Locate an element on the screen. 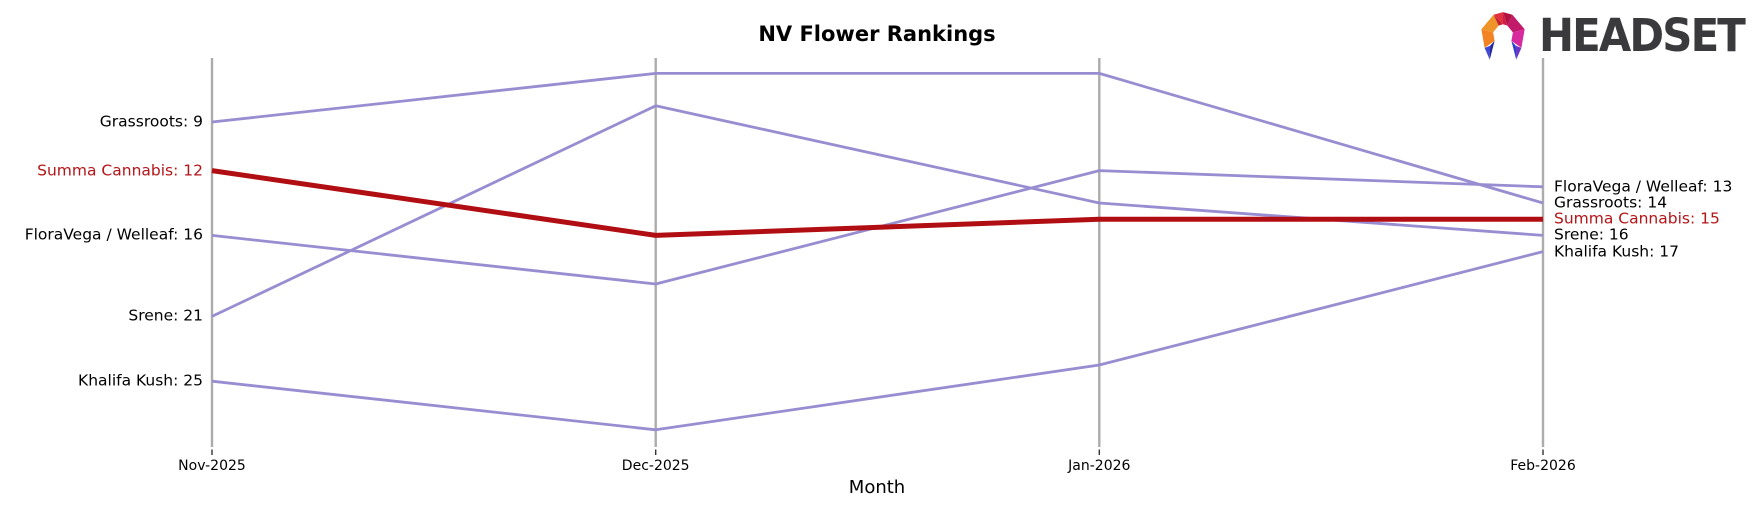 Image resolution: width=1755 pixels, height=507 pixels. left-label-khalifa-kush: Khalifa Kush: 25 is located at coordinates (140, 380).